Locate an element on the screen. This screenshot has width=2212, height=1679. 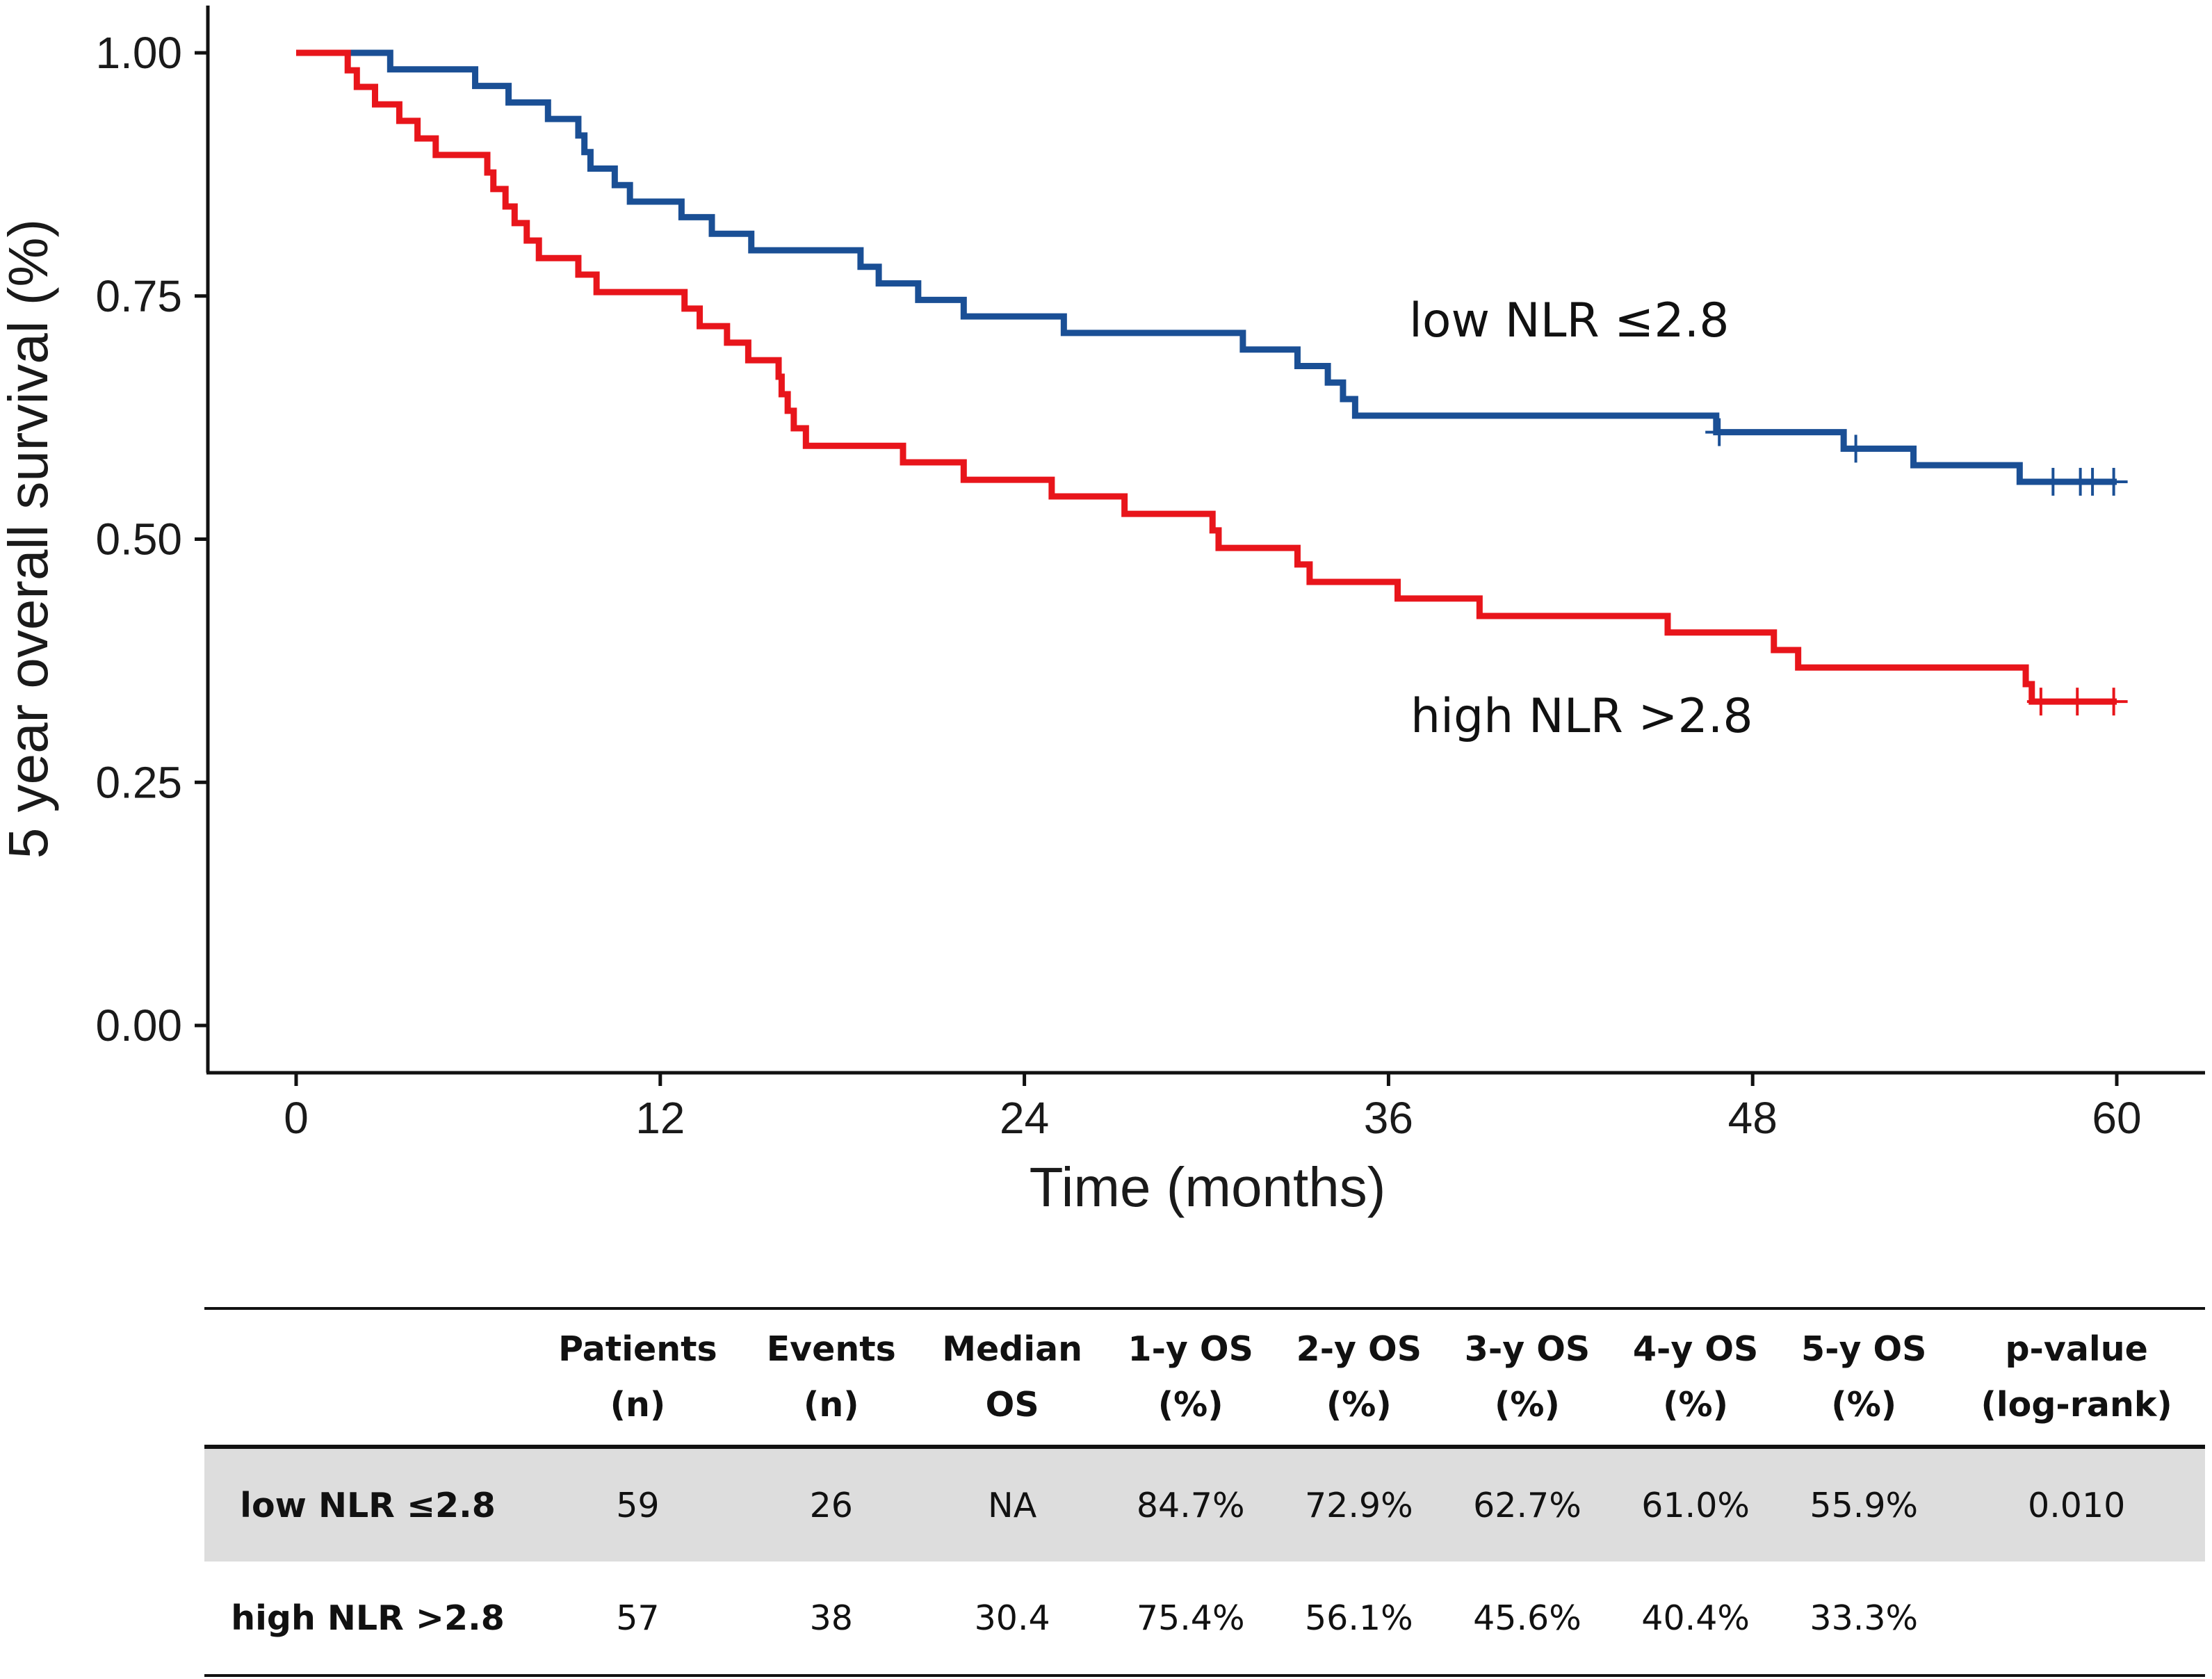
patients-cell: 59 is located at coordinates (638, 1504).